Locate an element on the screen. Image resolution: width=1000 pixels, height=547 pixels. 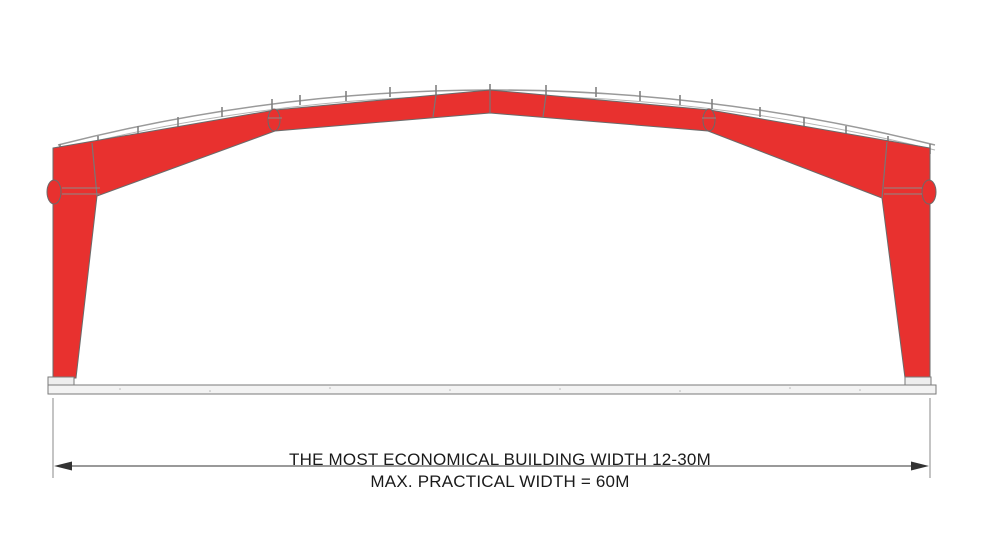
floor-slab is located at coordinates (492, 389).